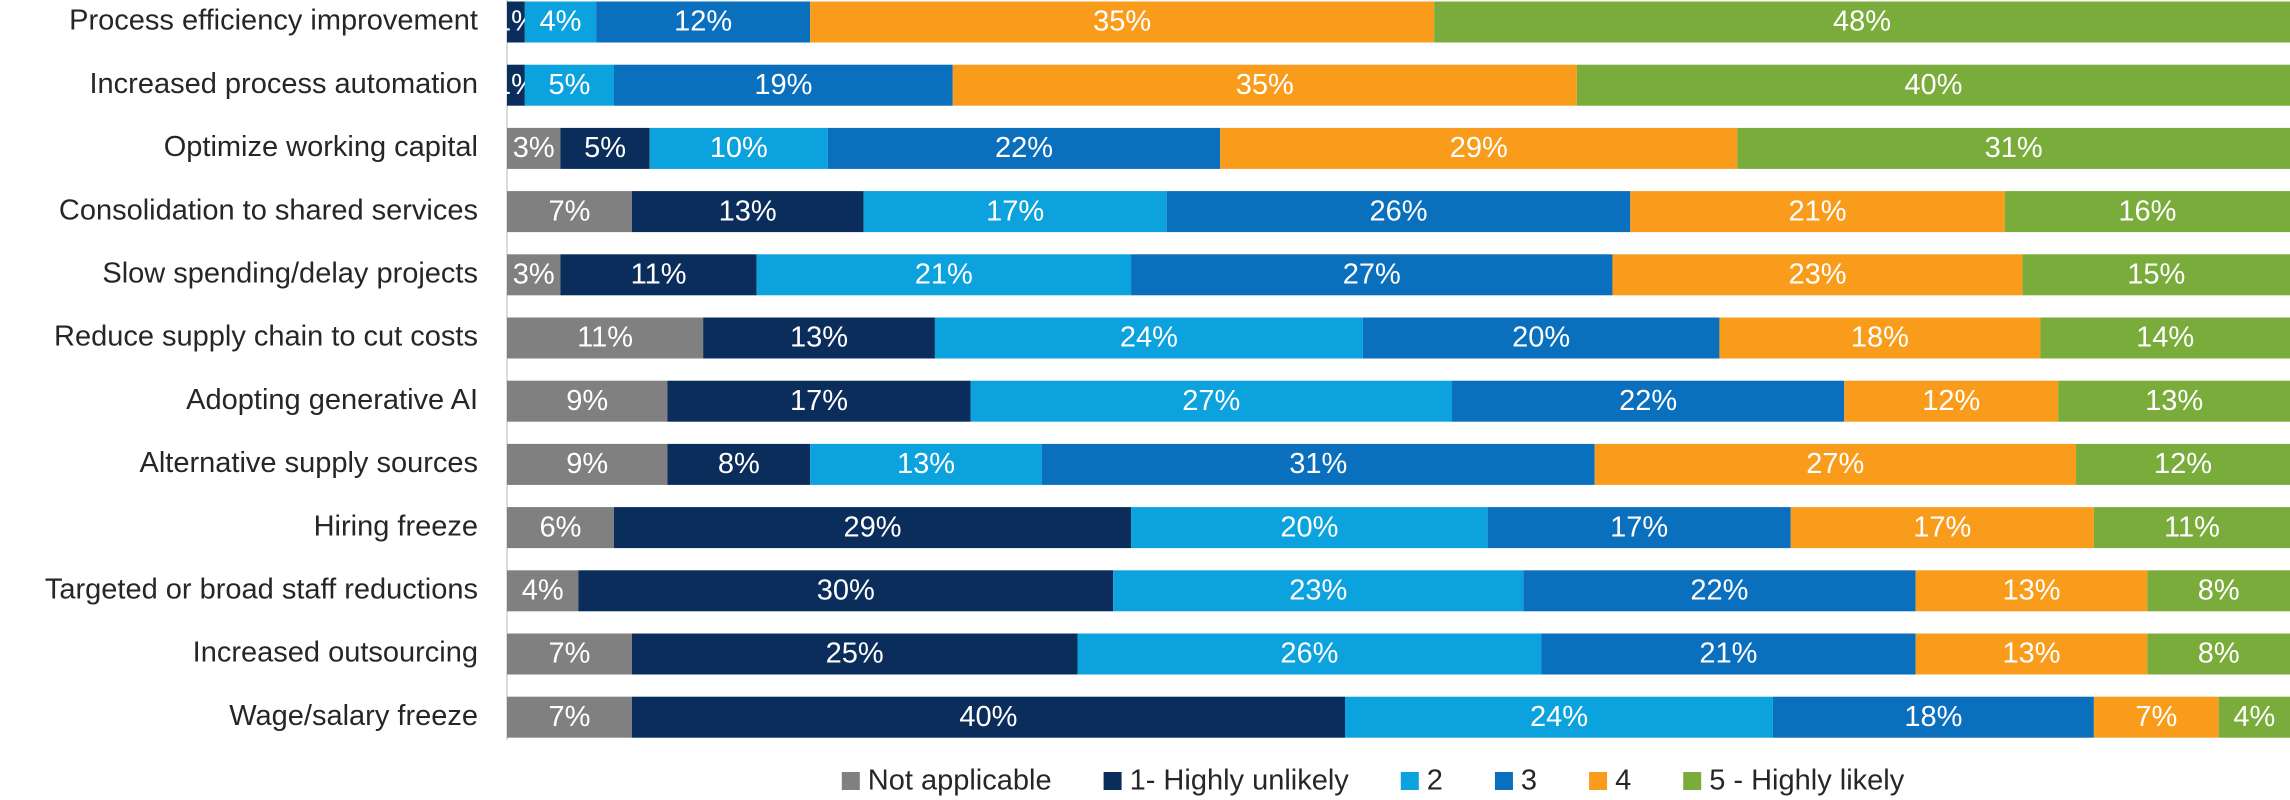 The width and height of the screenshot is (2290, 800). Describe the element at coordinates (1623, 781) in the screenshot. I see `legend-label: 4` at that location.